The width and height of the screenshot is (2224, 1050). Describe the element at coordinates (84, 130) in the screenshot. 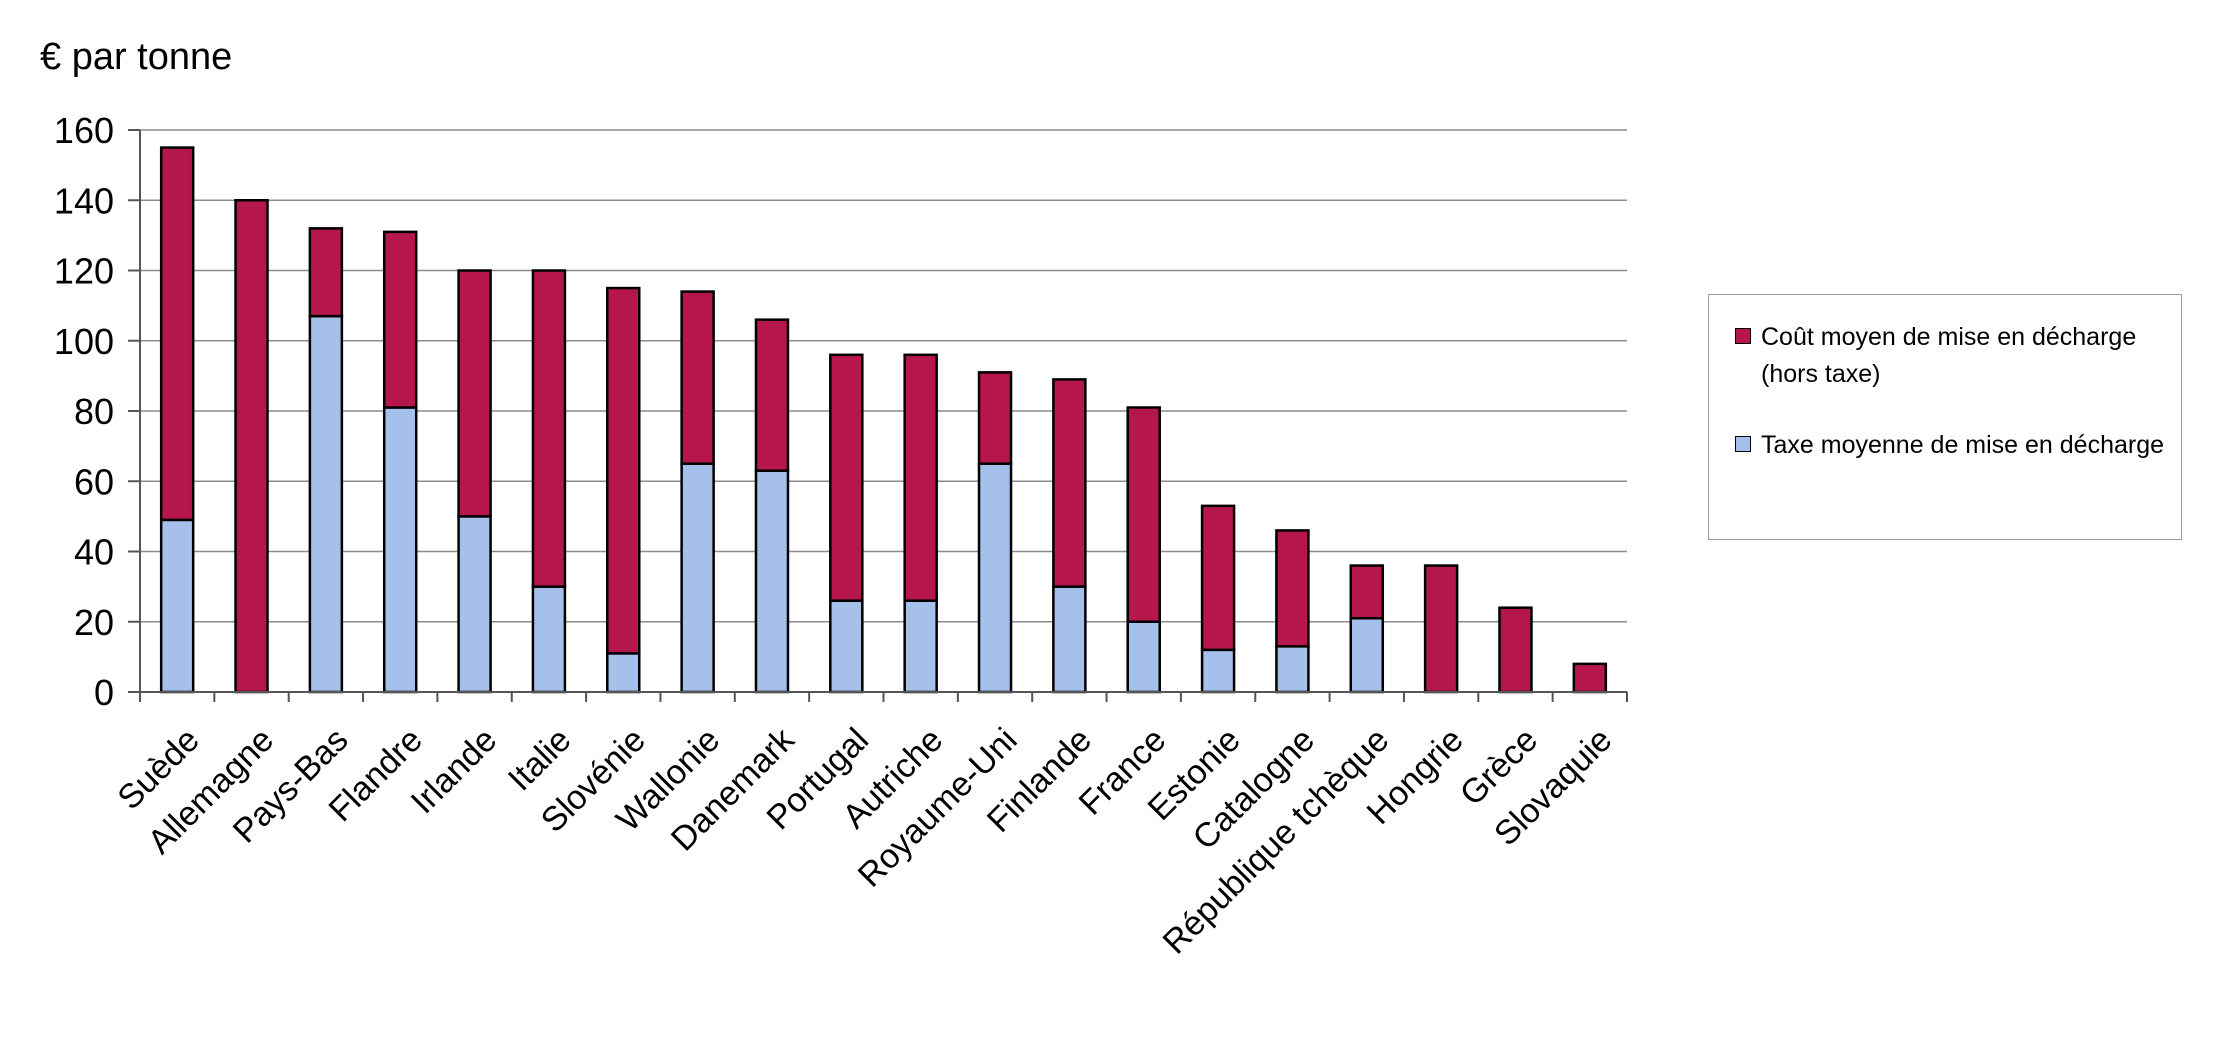

I see `y-tick-label: 160` at that location.